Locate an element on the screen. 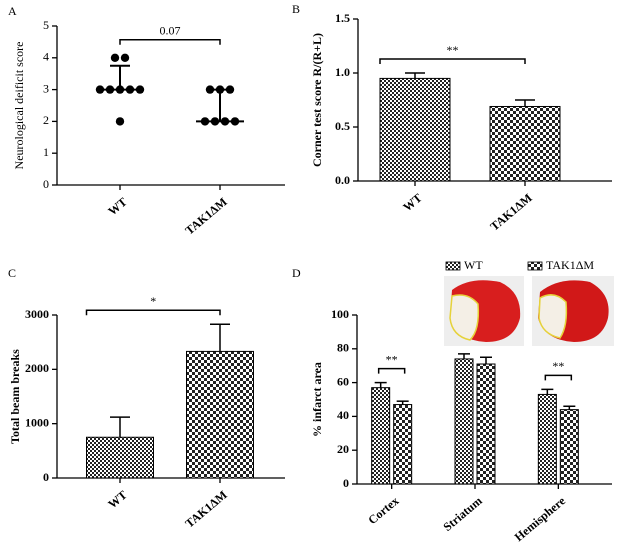 The width and height of the screenshot is (632, 550). significance-label: * is located at coordinates (153, 301).